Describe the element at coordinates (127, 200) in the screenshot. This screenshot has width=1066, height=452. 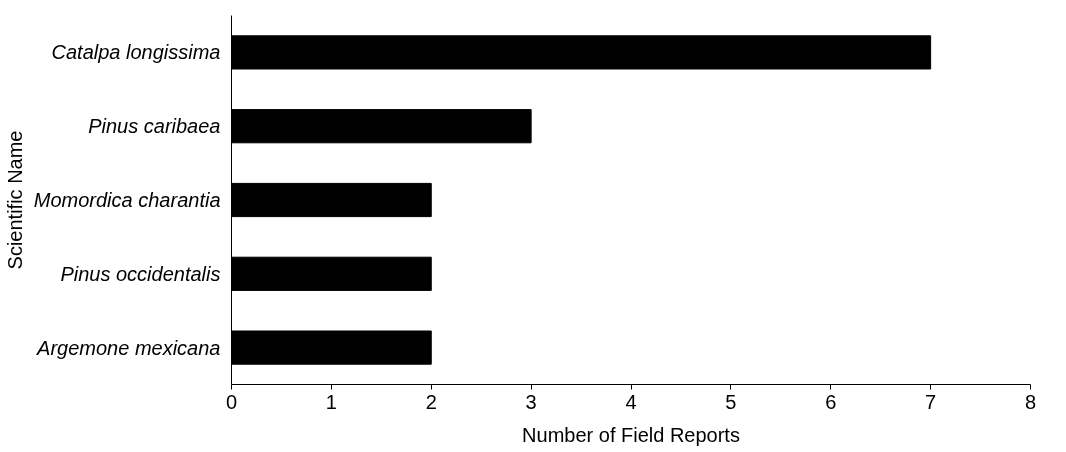
I see `y-tick-label: Momordica charantia` at that location.